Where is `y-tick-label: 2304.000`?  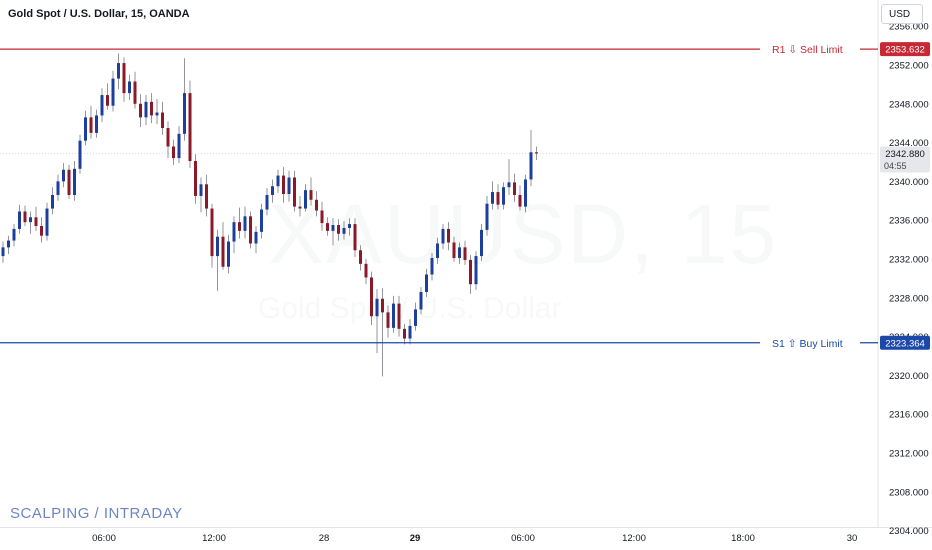 y-tick-label: 2304.000 is located at coordinates (909, 531).